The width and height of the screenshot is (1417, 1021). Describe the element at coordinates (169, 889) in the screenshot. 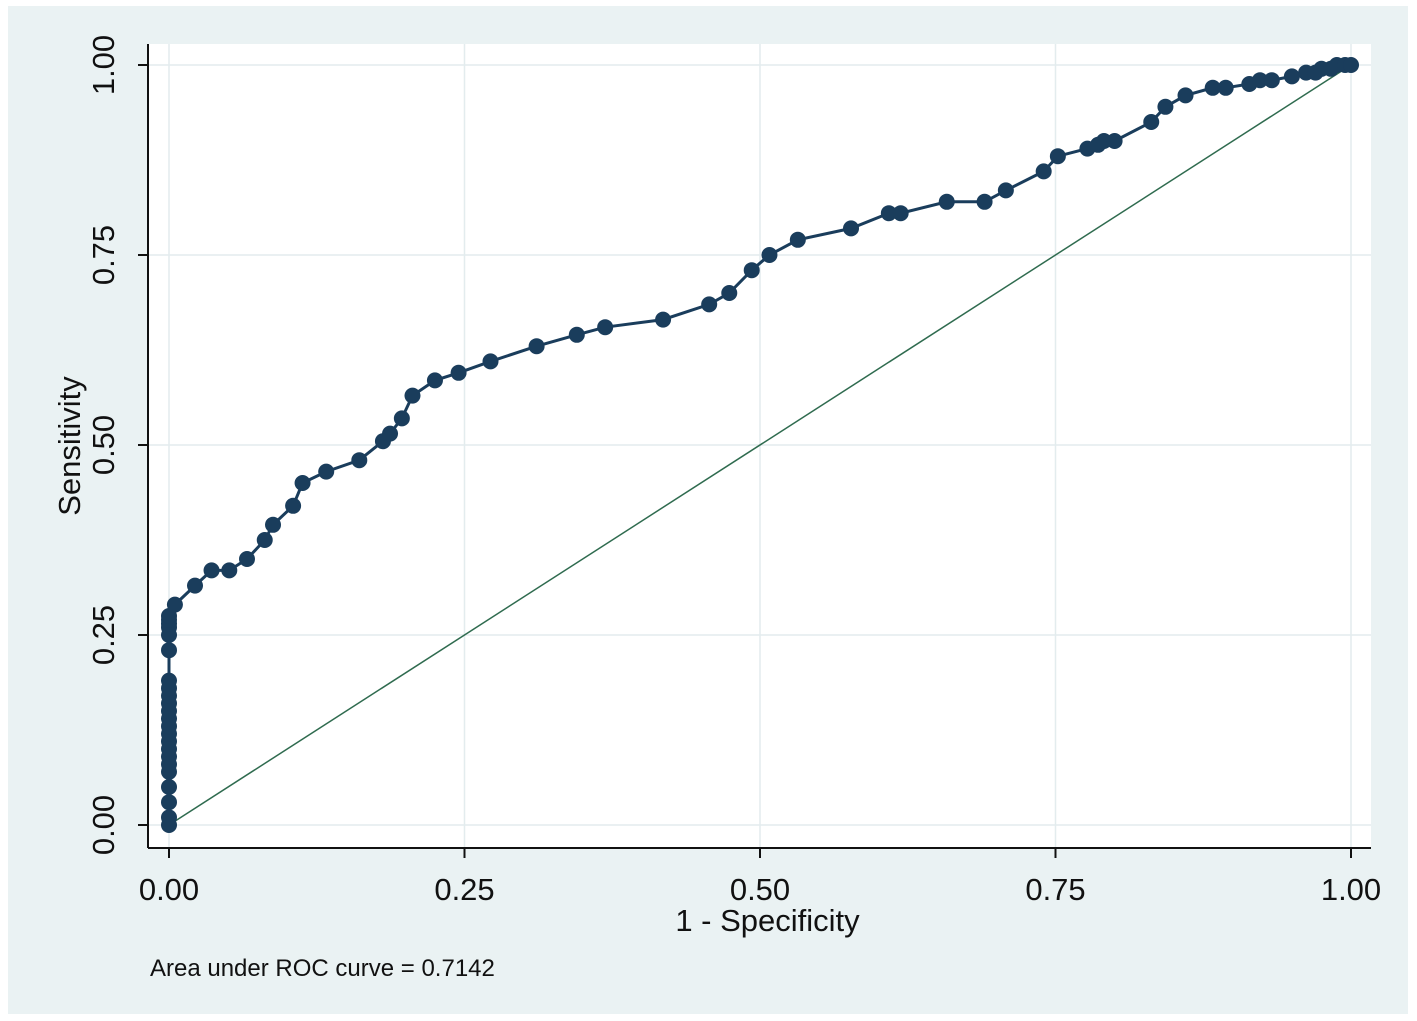

I see `x-tick-label: 0.00` at that location.